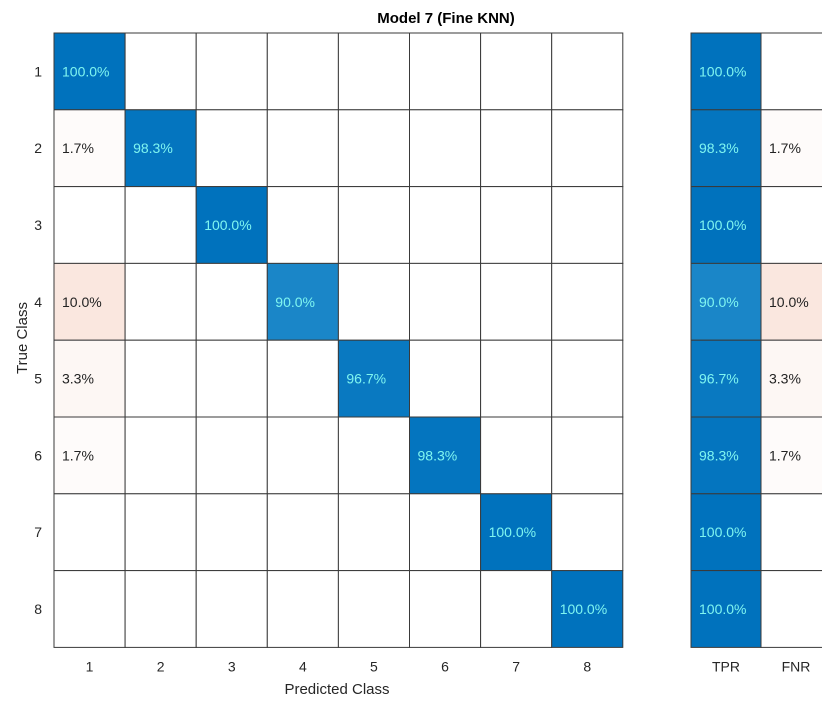  I want to click on tpr-cell-label: 96.7%, so click(719, 379).